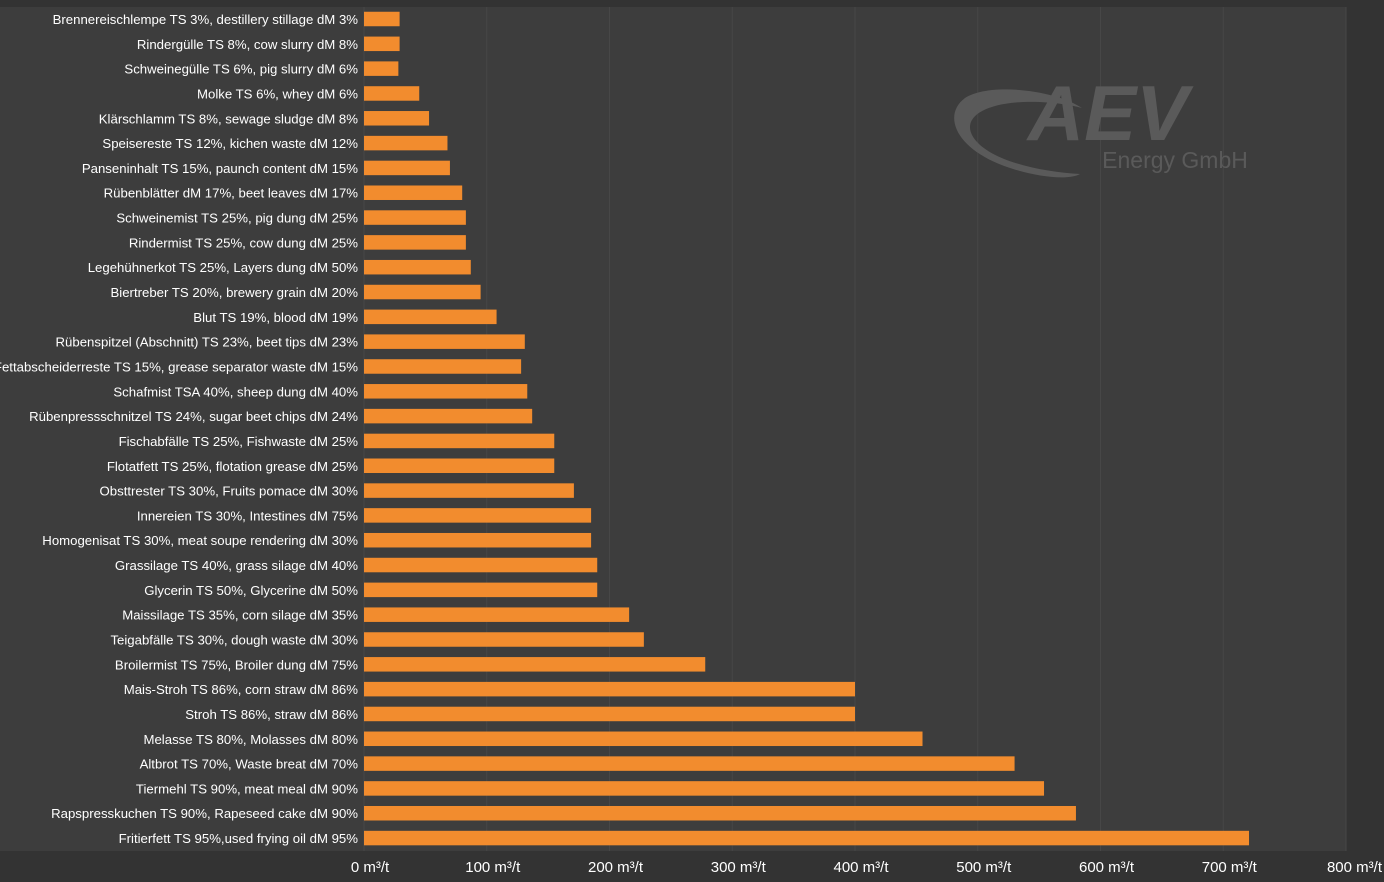  Describe the element at coordinates (271, 714) in the screenshot. I see `category-label: Stroh TS 86%, straw dM 86%` at that location.